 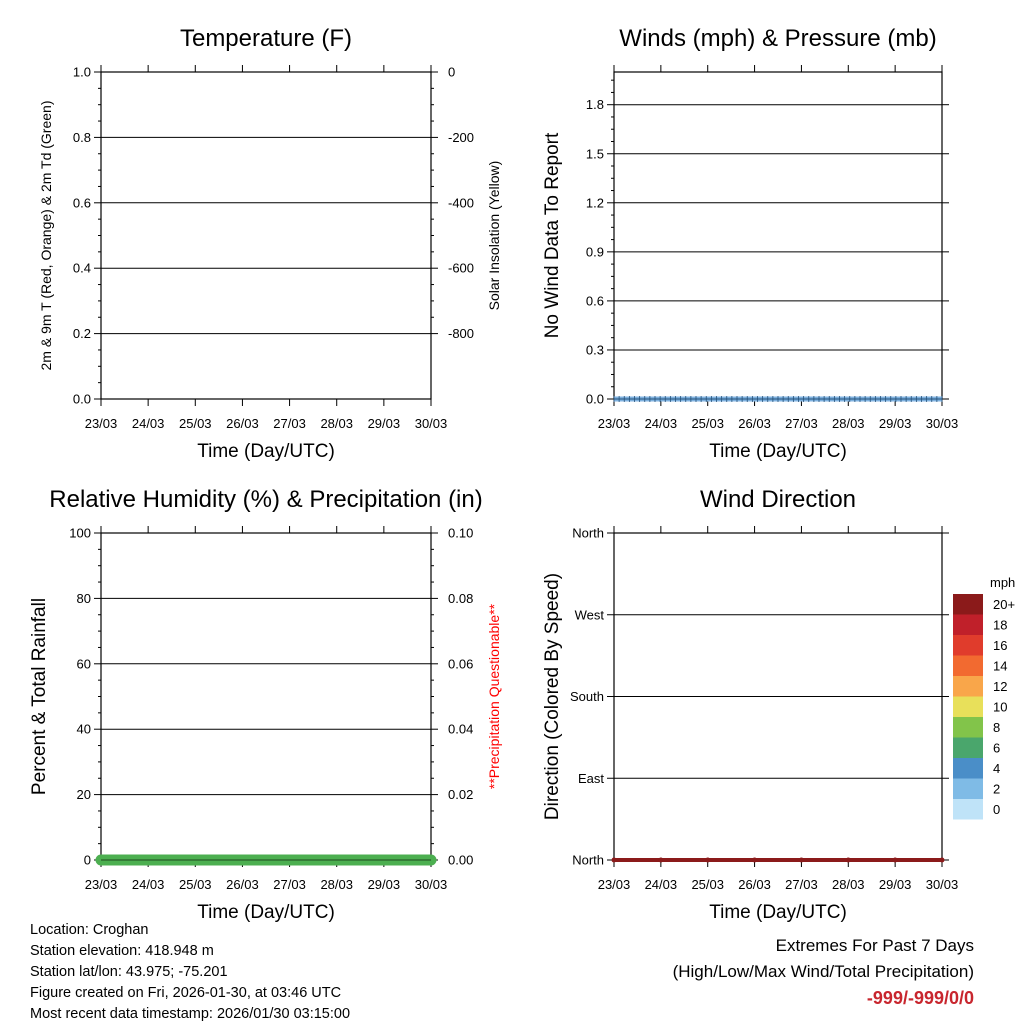 What do you see at coordinates (89, 930) in the screenshot?
I see `station-location: Location: Croghan` at bounding box center [89, 930].